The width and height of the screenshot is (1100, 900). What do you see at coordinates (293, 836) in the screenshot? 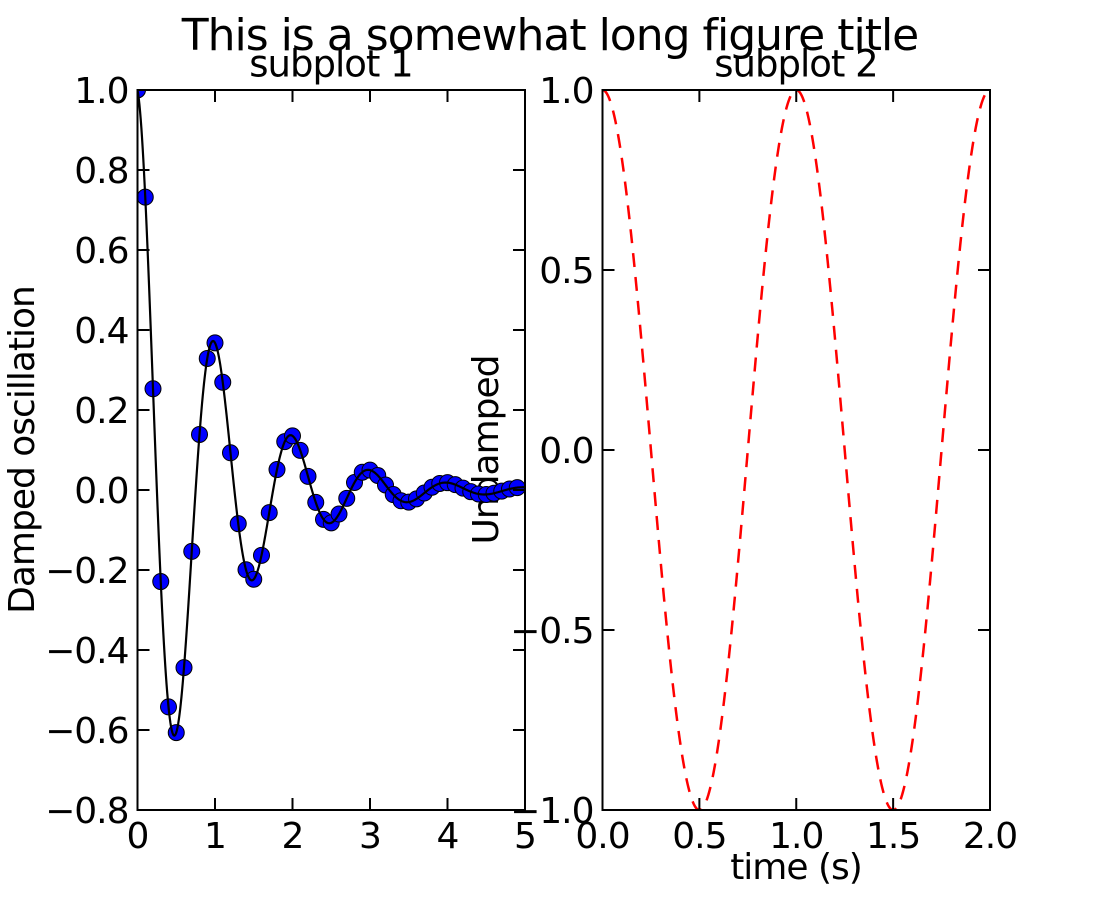
I see `x-tick-label: 2` at bounding box center [293, 836].